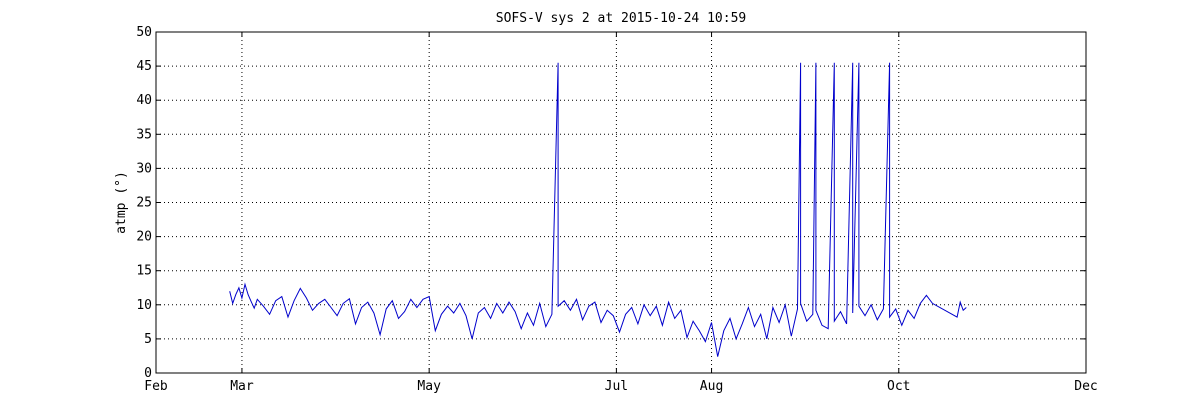 The width and height of the screenshot is (1200, 420). Describe the element at coordinates (429, 386) in the screenshot. I see `x-tick-label: May` at that location.